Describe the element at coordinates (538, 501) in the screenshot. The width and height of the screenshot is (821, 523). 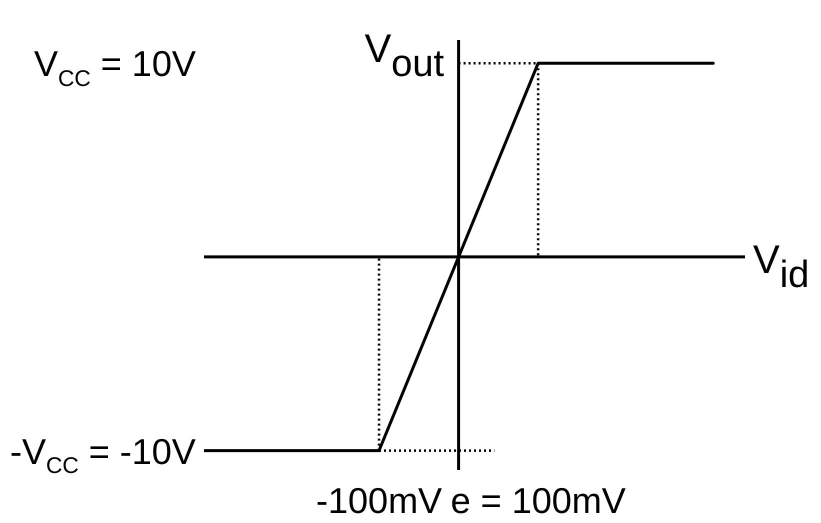
I see `x-tick-label: e = 100mV` at that location.